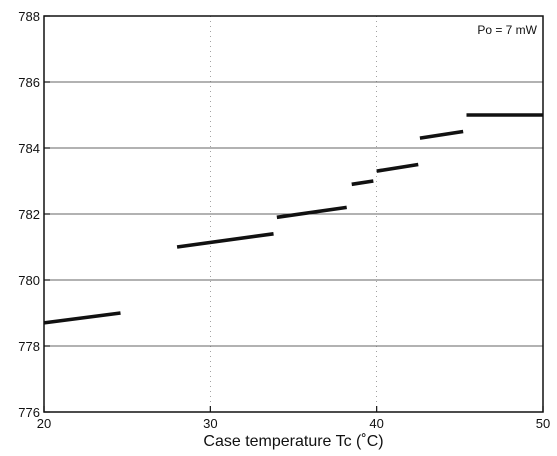 This screenshot has width=557, height=456. I want to click on y-tick-label: 782, so click(29, 214).